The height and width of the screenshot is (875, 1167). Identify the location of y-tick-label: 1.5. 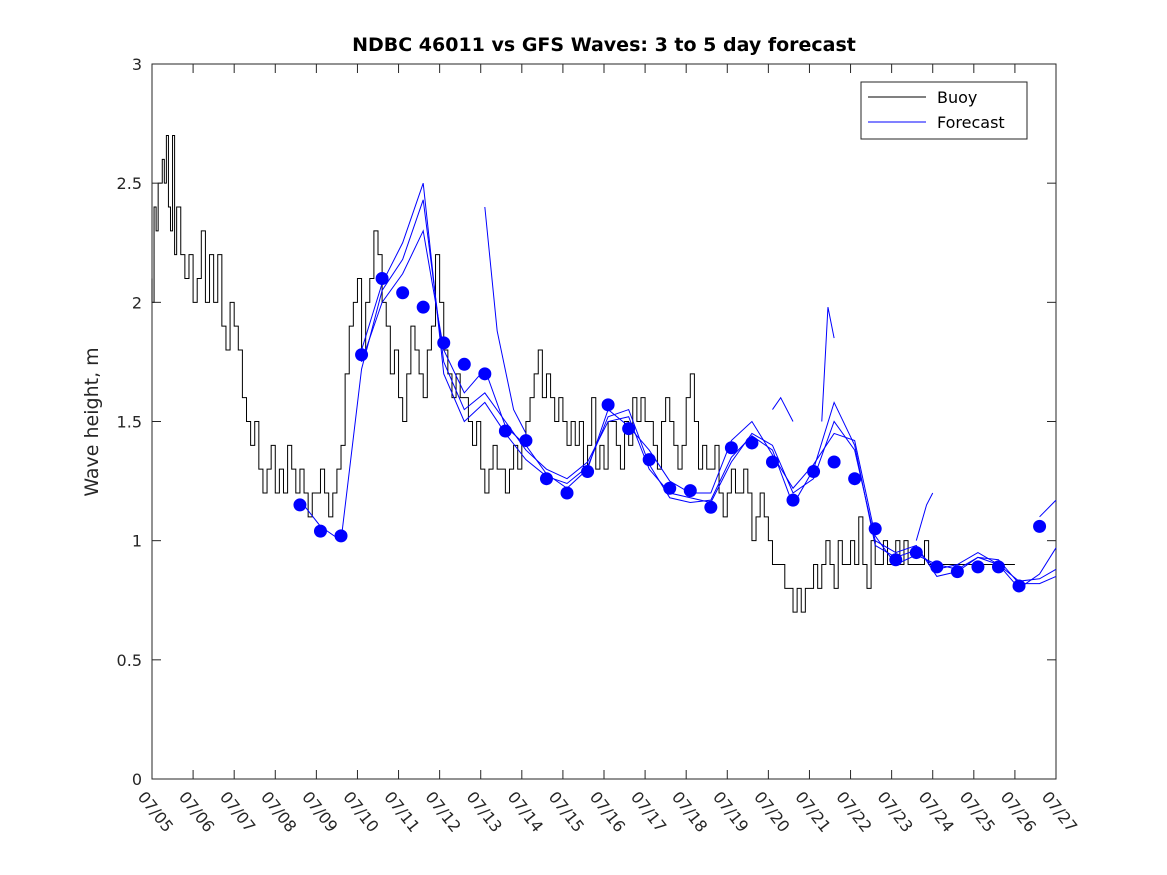
(129, 422).